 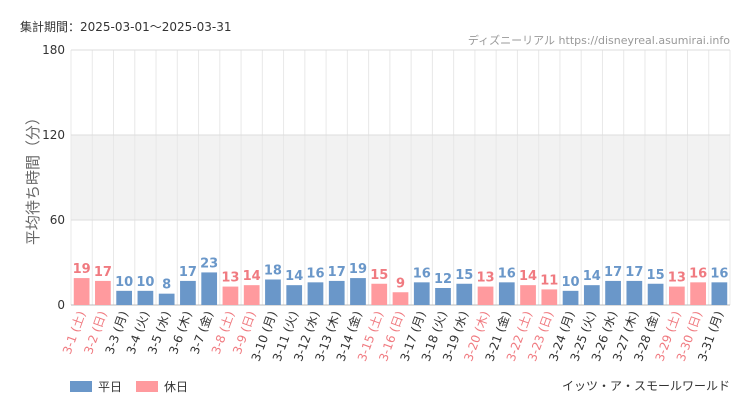 What do you see at coordinates (549, 280) in the screenshot?
I see `bar-value-label: 11` at bounding box center [549, 280].